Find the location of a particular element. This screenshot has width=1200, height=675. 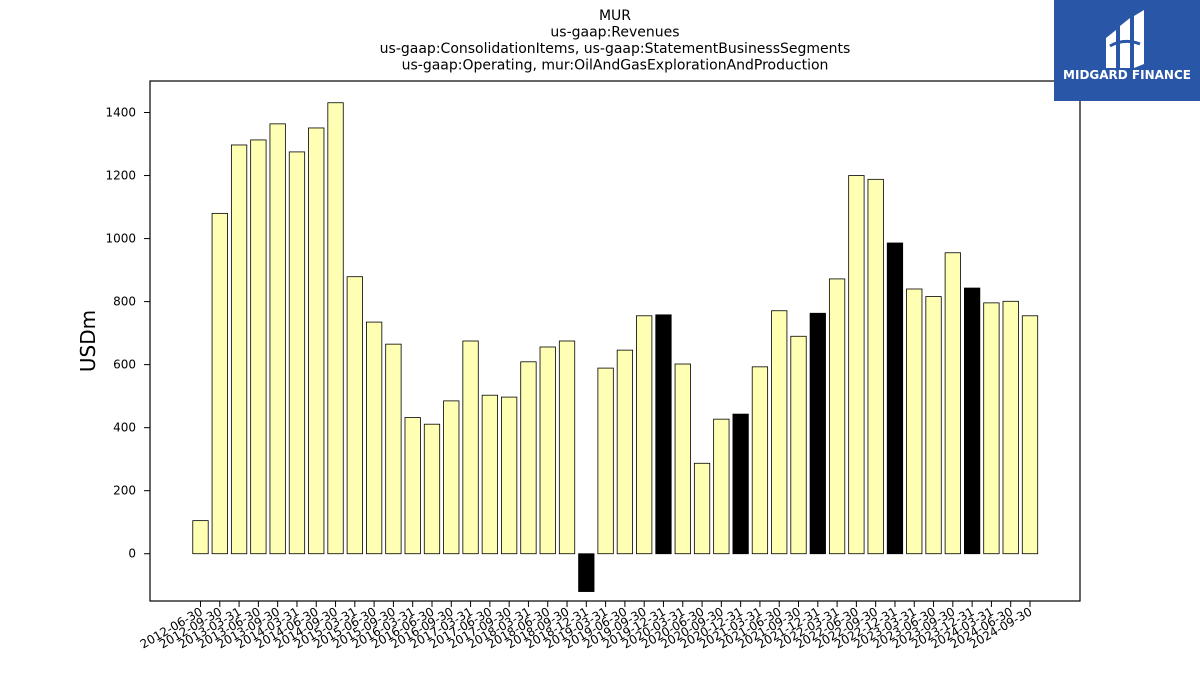

y-tick-label: 1200 is located at coordinates (120, 176).